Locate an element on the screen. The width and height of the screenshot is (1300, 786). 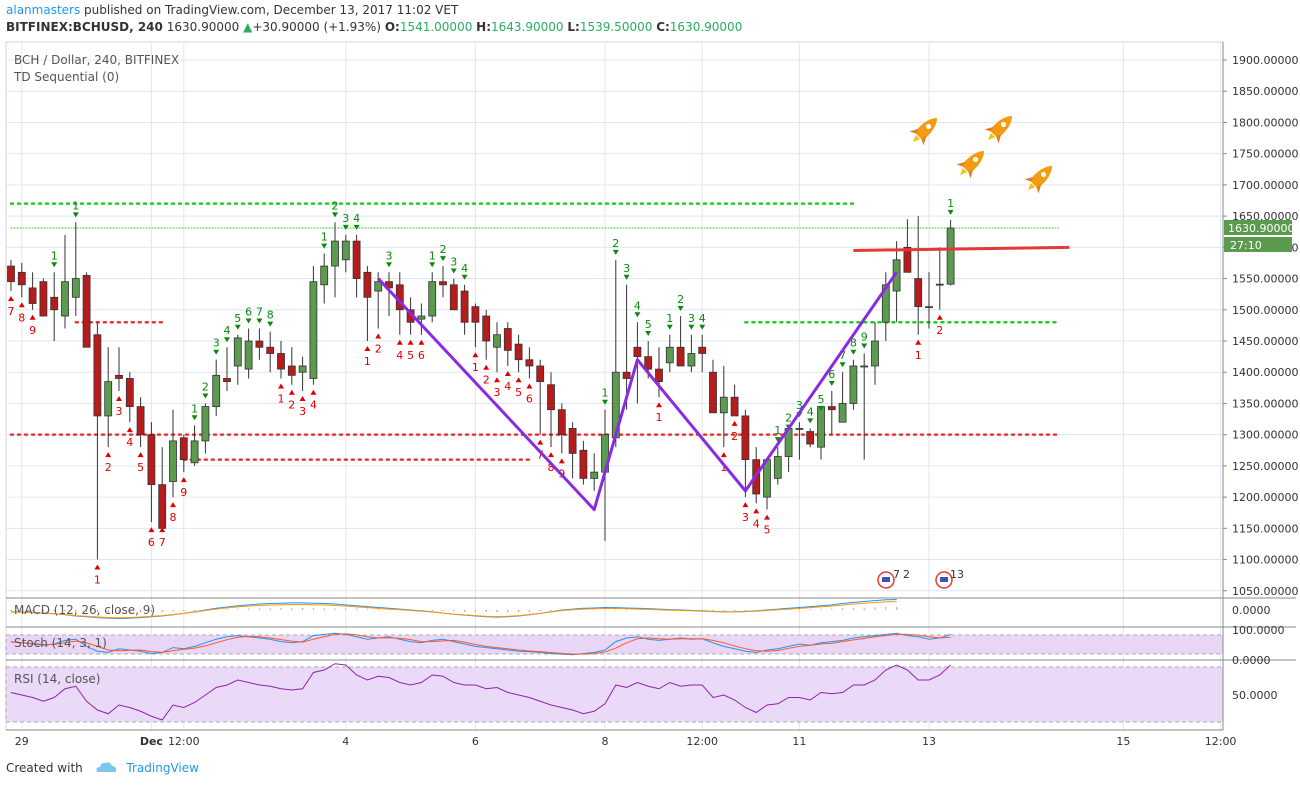
stoch-tick-bottom: 0.0000 is located at coordinates (1251, 660).